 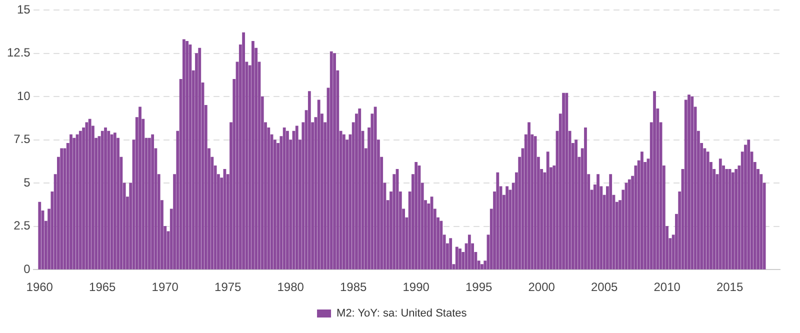 I want to click on legend-label: M2: YoY: sa: United States, so click(x=402, y=314).